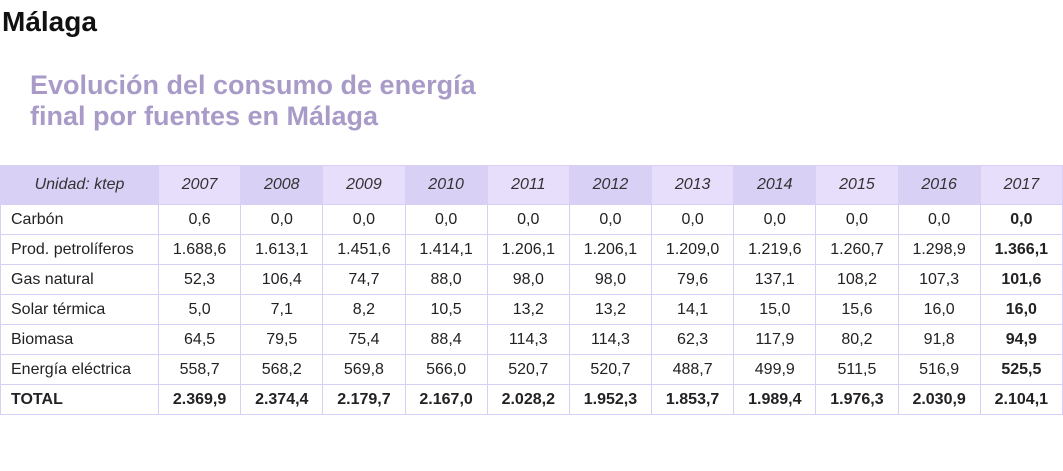 Image resolution: width=1063 pixels, height=471 pixels. What do you see at coordinates (775, 279) in the screenshot?
I see `value-cell: 137,1` at bounding box center [775, 279].